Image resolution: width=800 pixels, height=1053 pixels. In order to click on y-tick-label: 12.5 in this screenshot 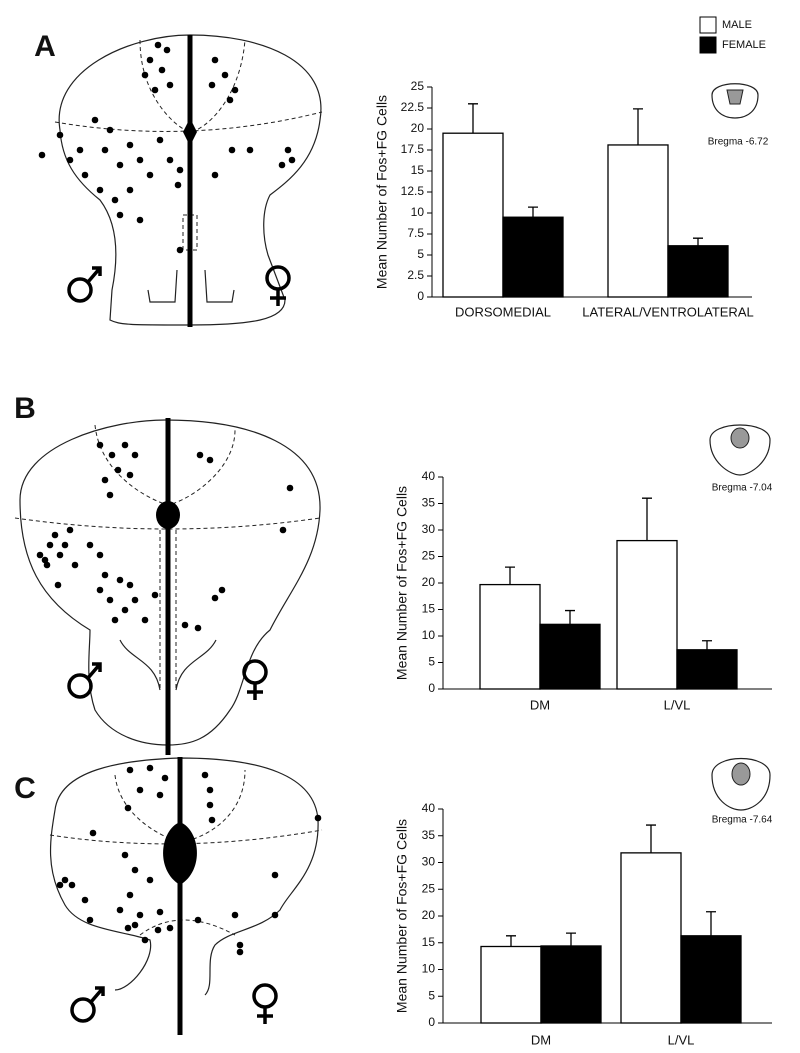, I will do `click(413, 191)`.